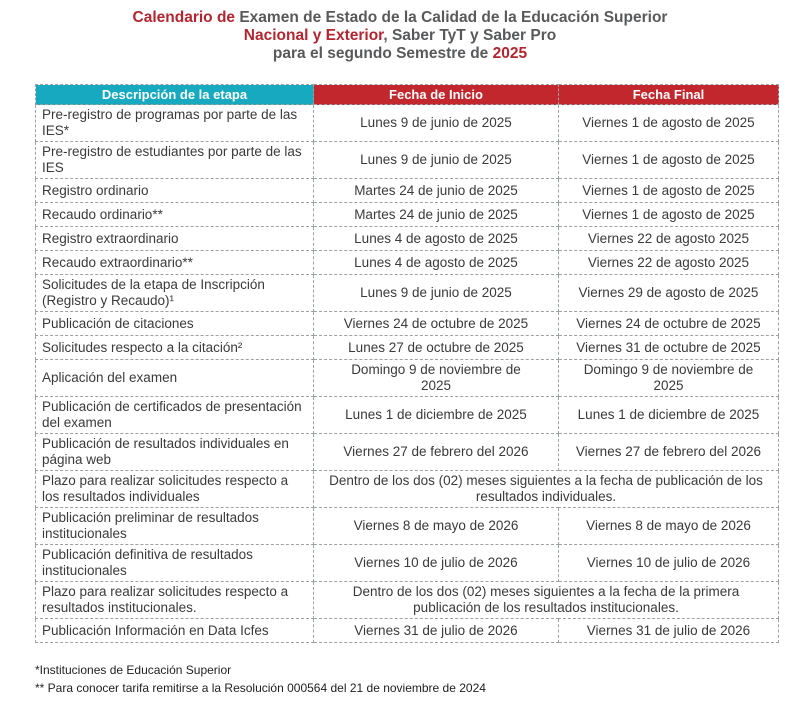  Describe the element at coordinates (382, 53) in the screenshot. I see `title-segment: para el segundo Semestre de` at that location.